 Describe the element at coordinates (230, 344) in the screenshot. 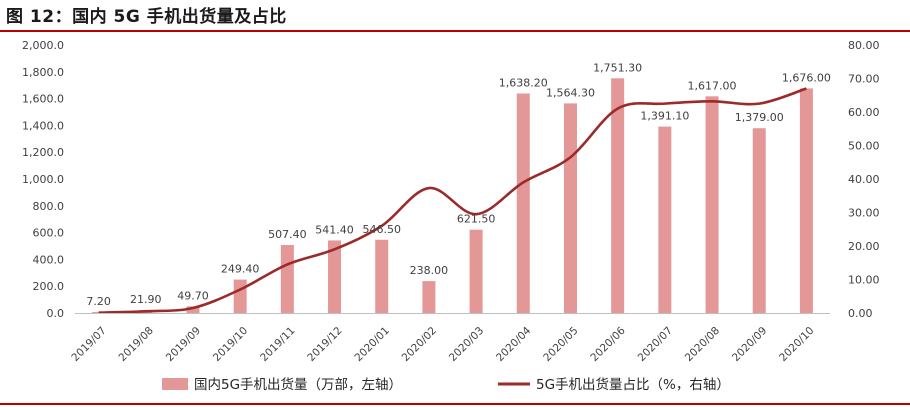

I see `x-axis-tick-label: 2019/10` at that location.